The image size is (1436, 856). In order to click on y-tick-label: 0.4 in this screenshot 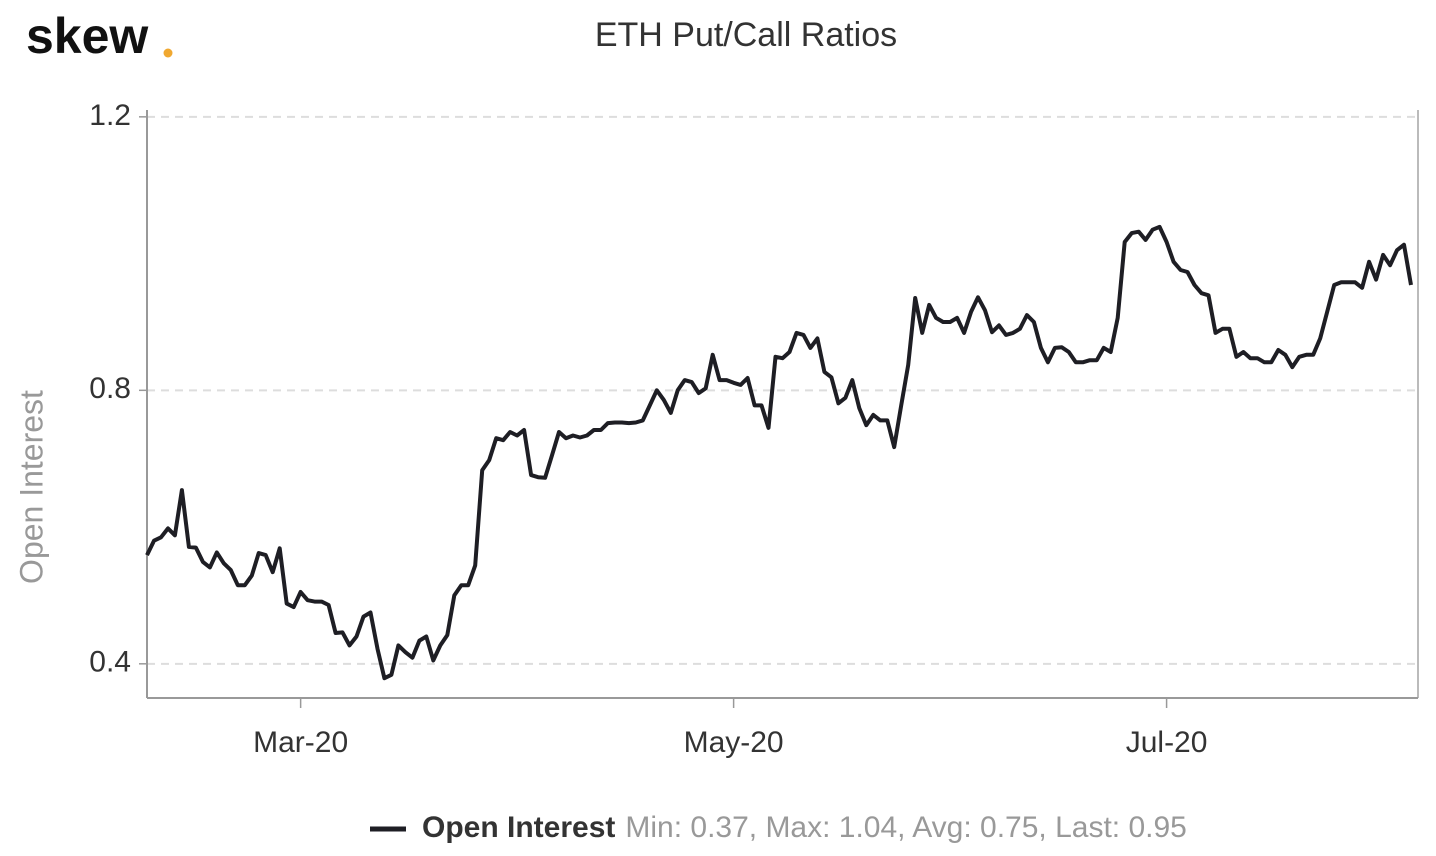, I will do `click(110, 662)`.